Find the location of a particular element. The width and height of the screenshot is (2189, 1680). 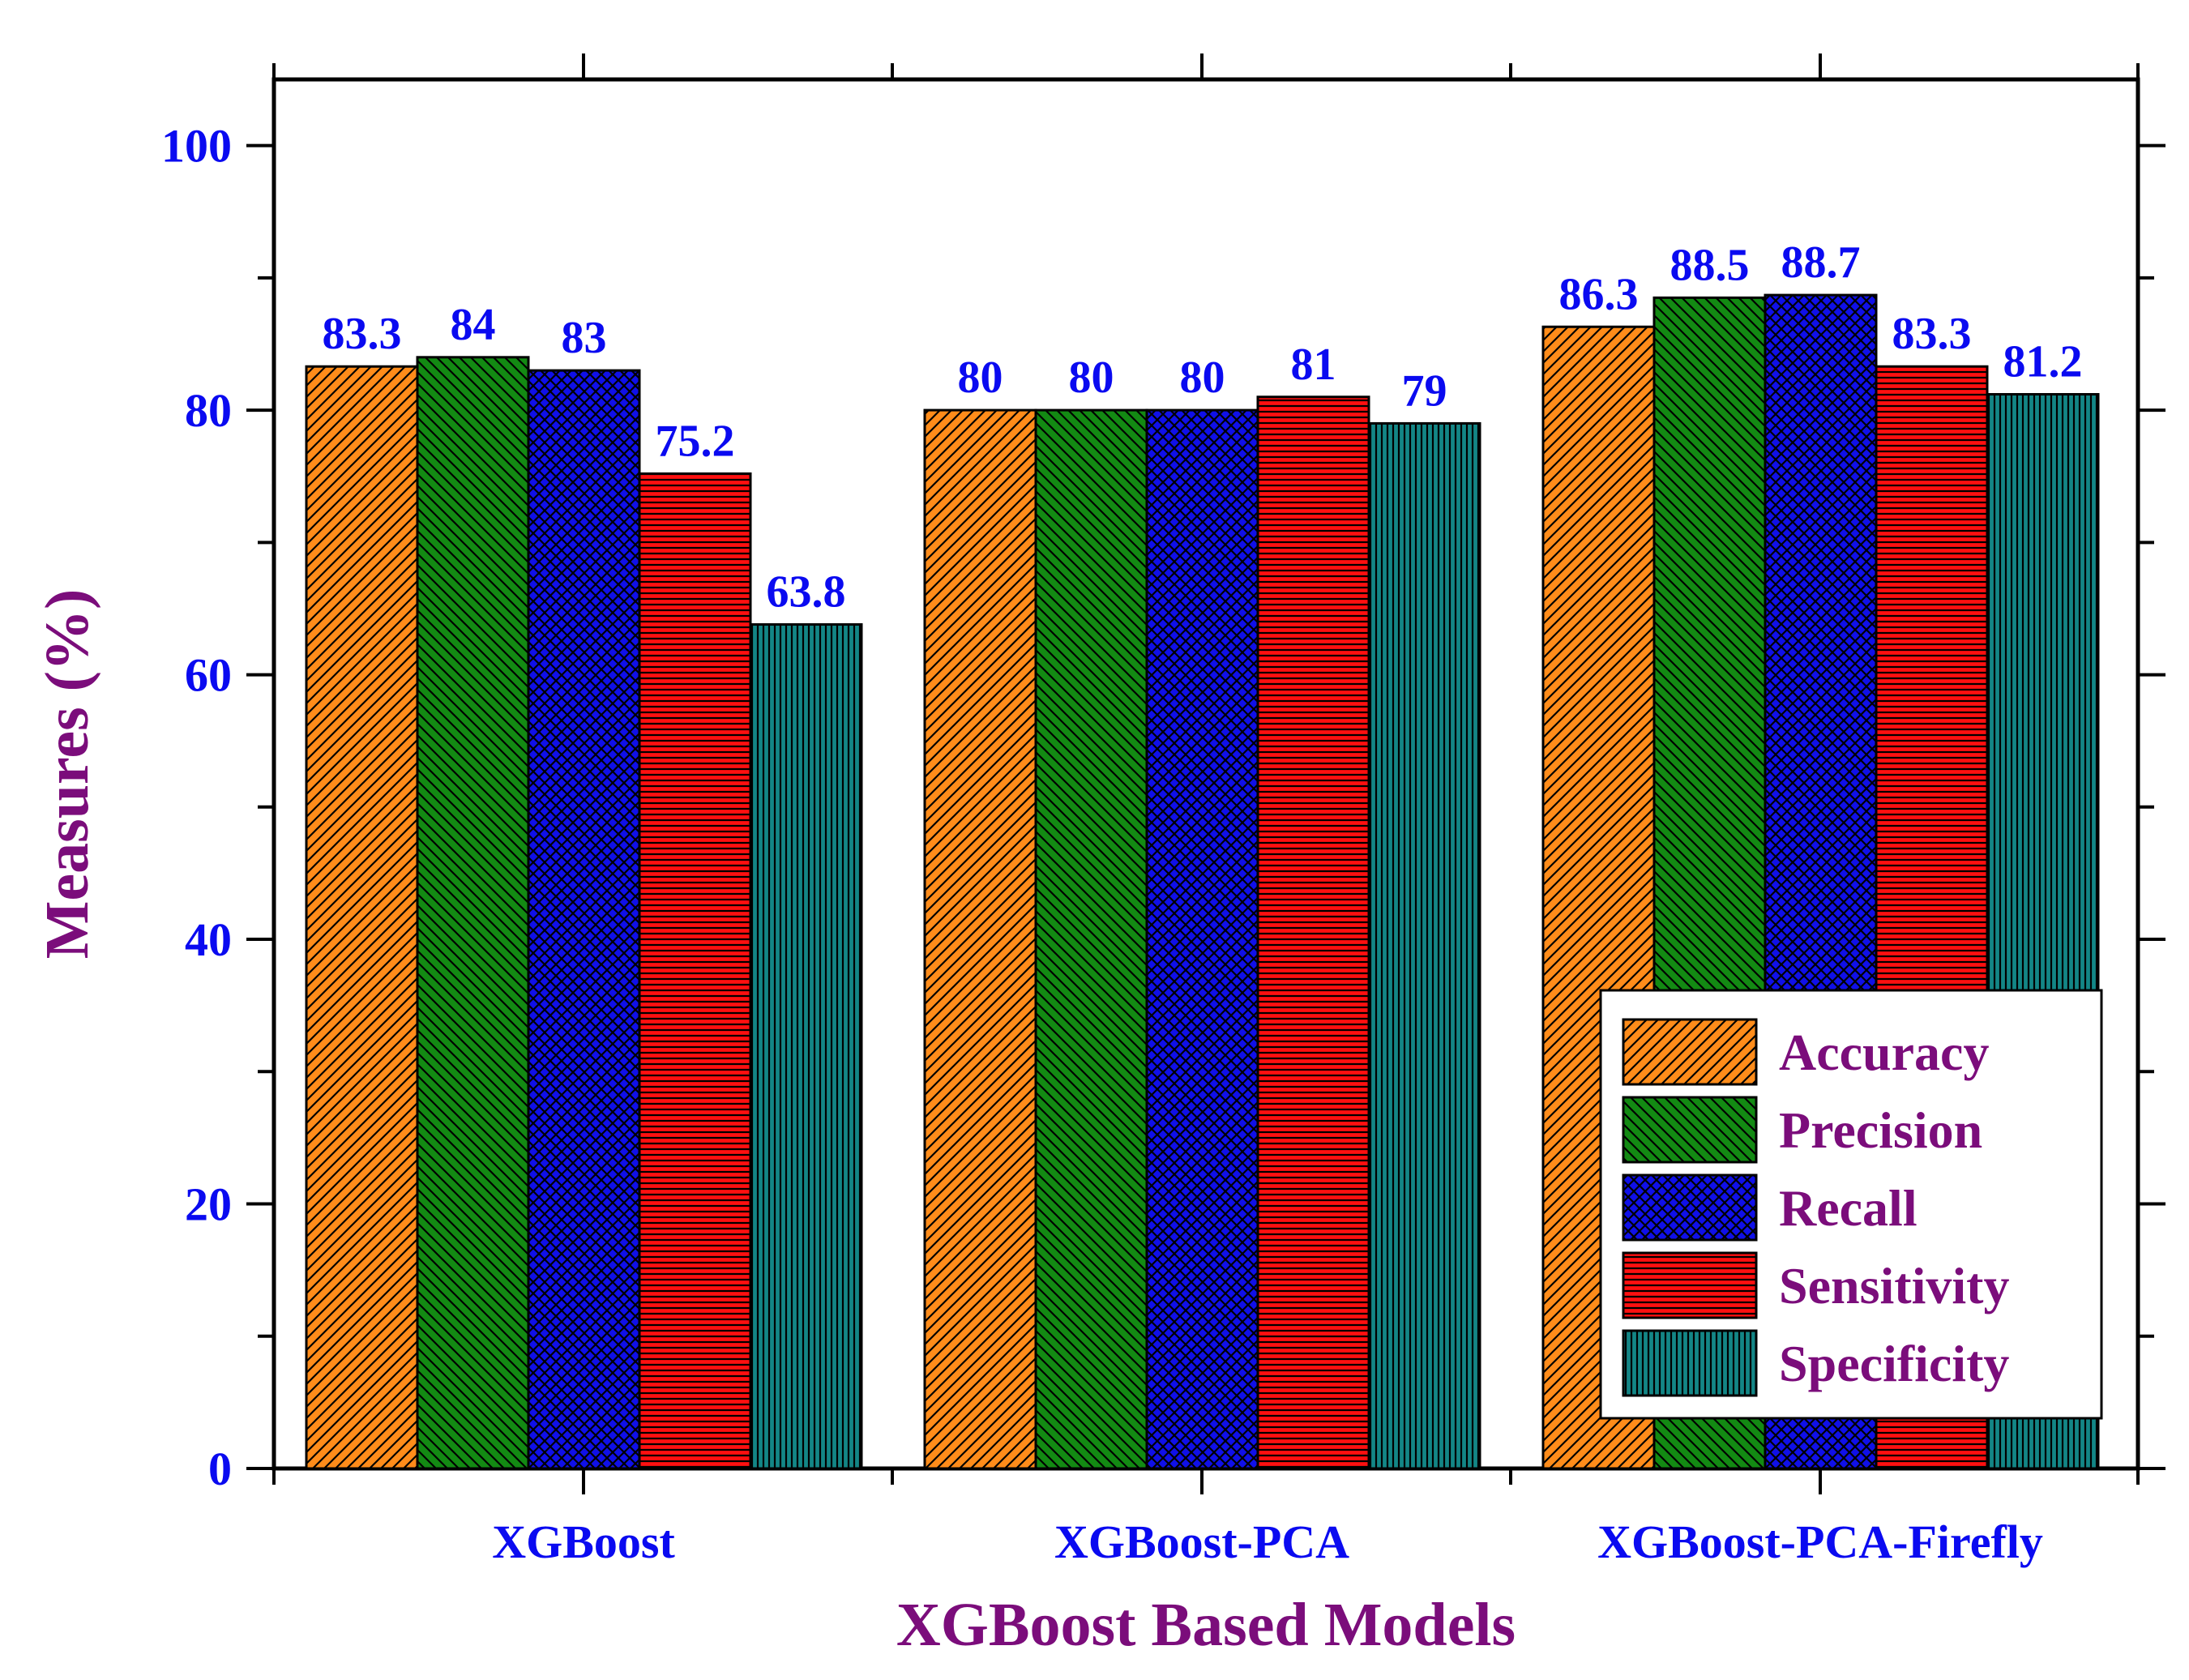

y-tick-label-80: 80 is located at coordinates (208, 410).